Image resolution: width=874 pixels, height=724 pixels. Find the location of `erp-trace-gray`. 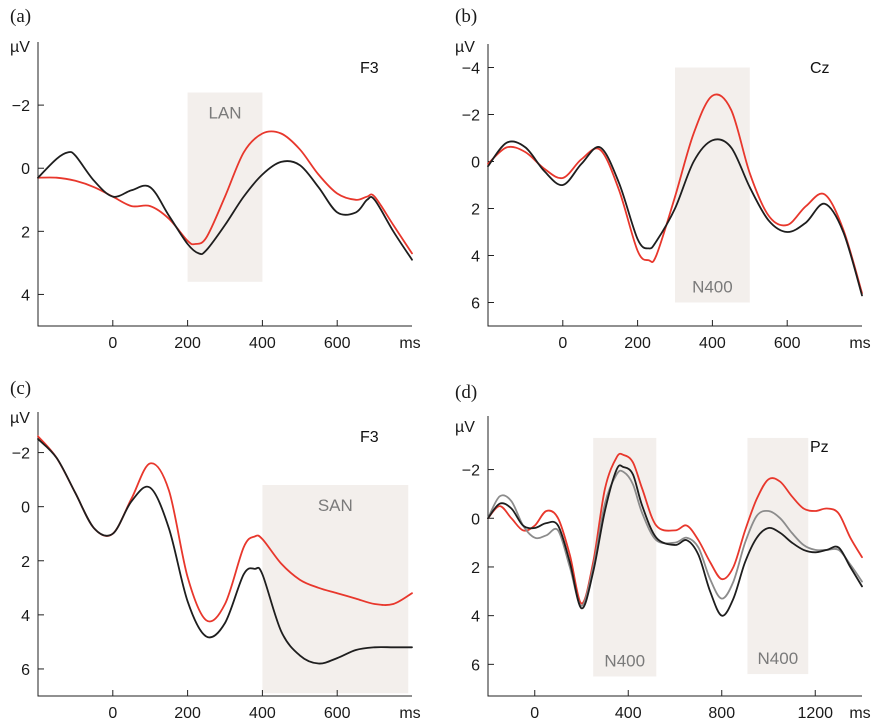

erp-trace-gray is located at coordinates (675, 538).